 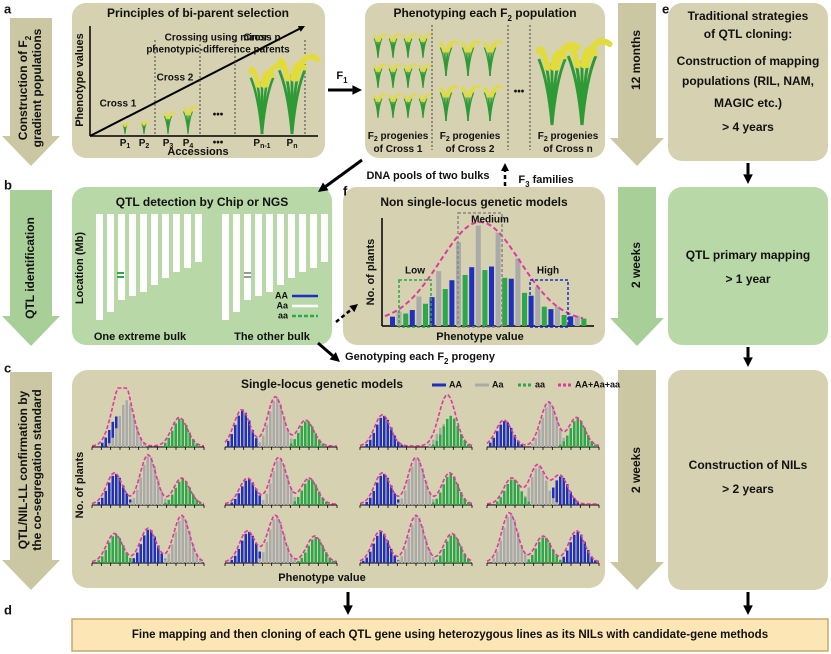 I want to click on panel-label: a, so click(x=8, y=8).